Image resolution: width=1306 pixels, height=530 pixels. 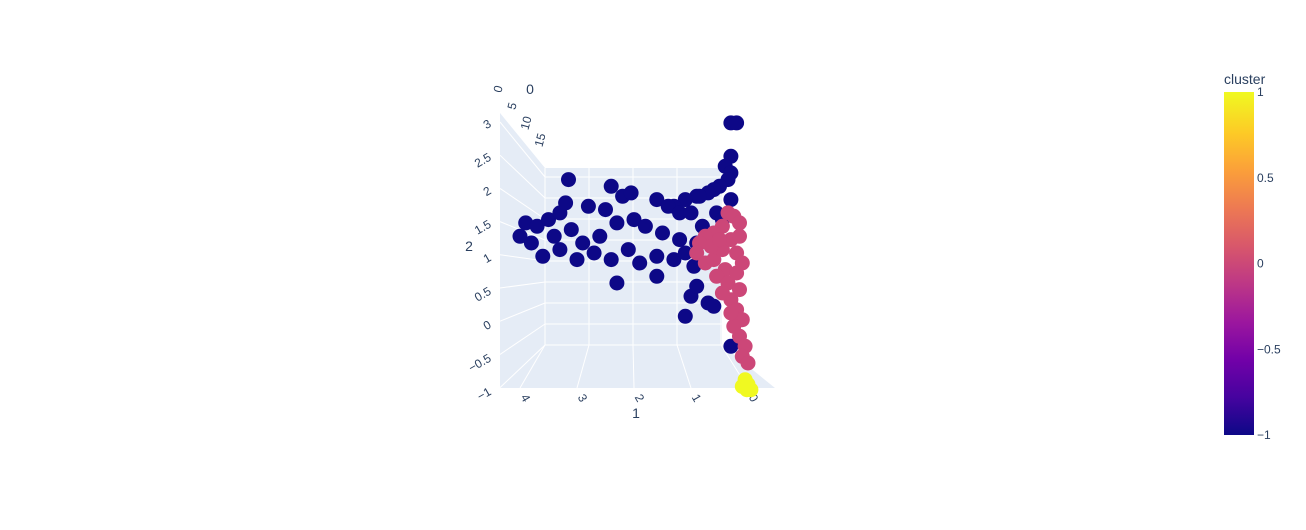 What do you see at coordinates (1269, 349) in the screenshot?
I see `colorbar-tick-label: −0.5` at bounding box center [1269, 349].